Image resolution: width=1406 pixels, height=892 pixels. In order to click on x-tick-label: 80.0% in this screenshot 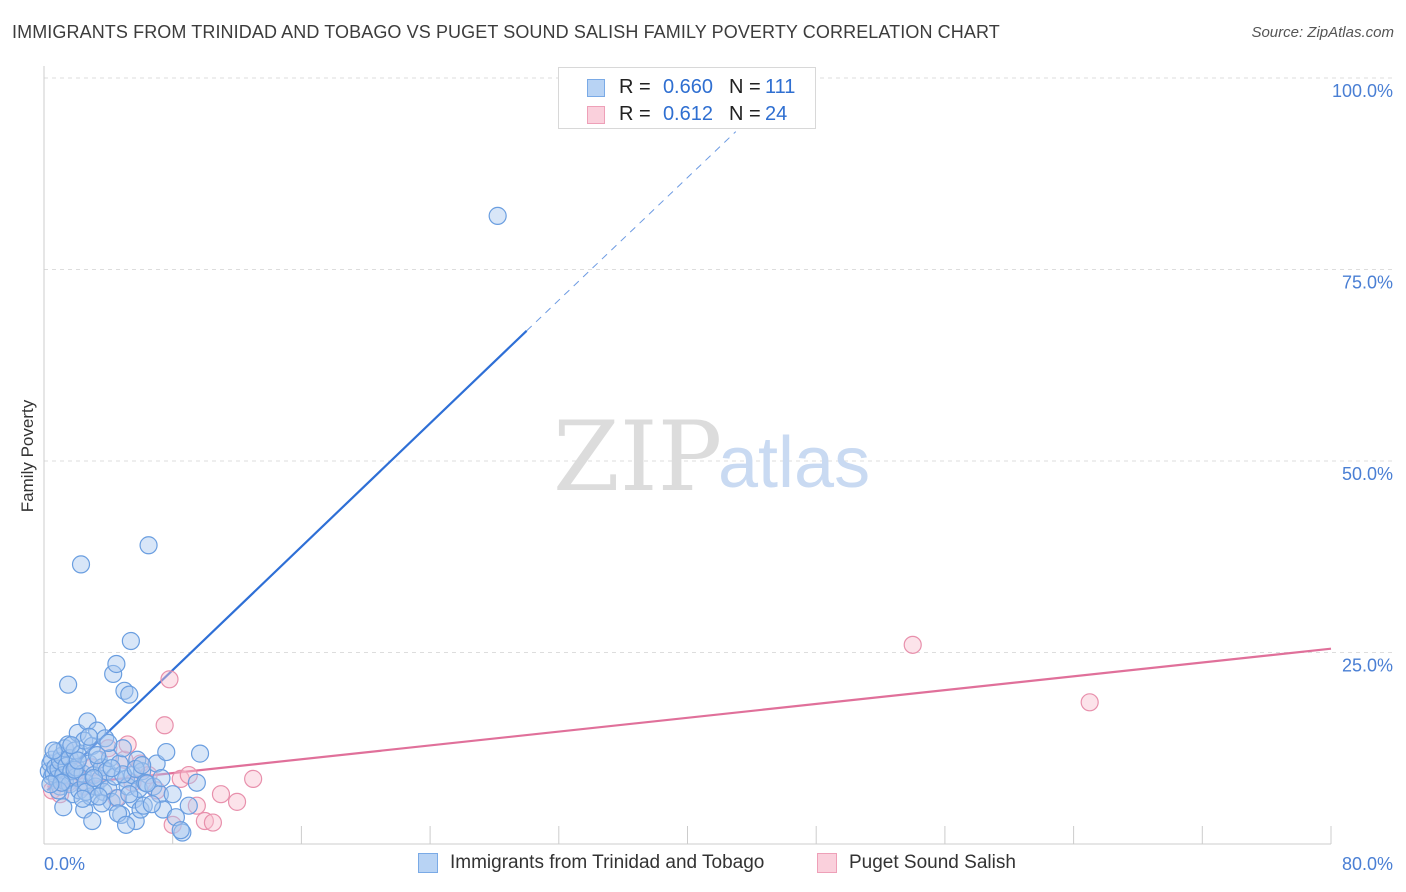, I will do `click(1367, 864)`.